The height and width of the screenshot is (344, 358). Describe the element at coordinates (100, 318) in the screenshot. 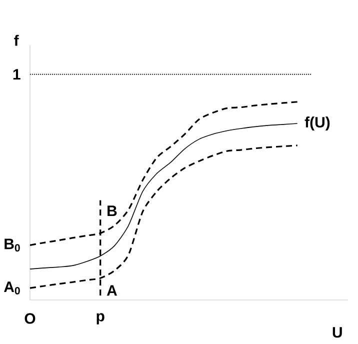

I see `x-tick-label: p` at that location.